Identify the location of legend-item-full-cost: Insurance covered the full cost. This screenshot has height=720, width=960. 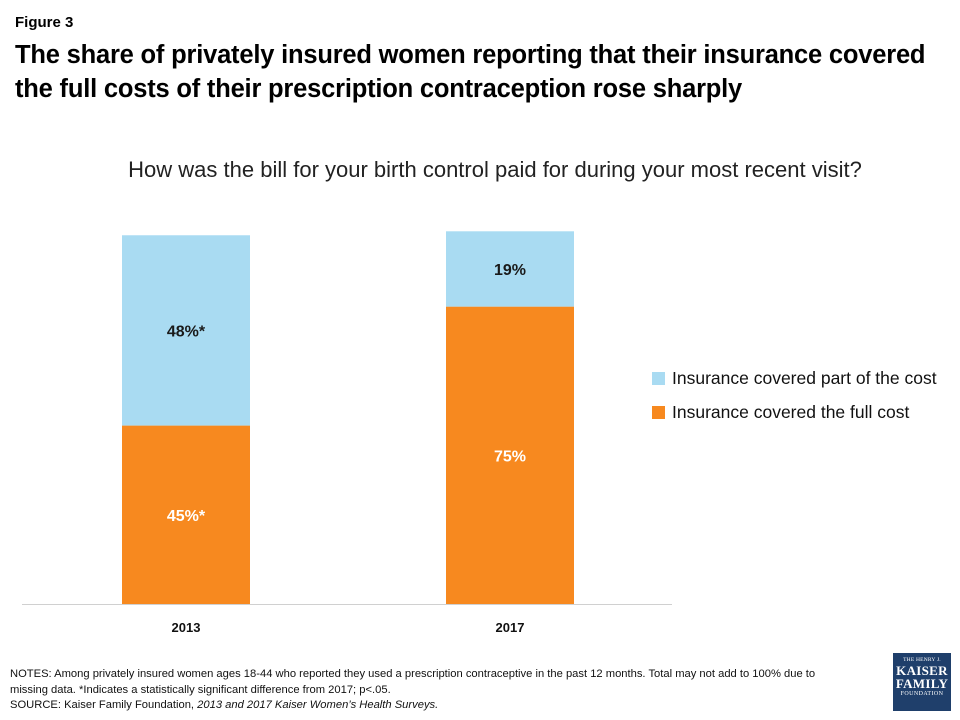
(802, 412).